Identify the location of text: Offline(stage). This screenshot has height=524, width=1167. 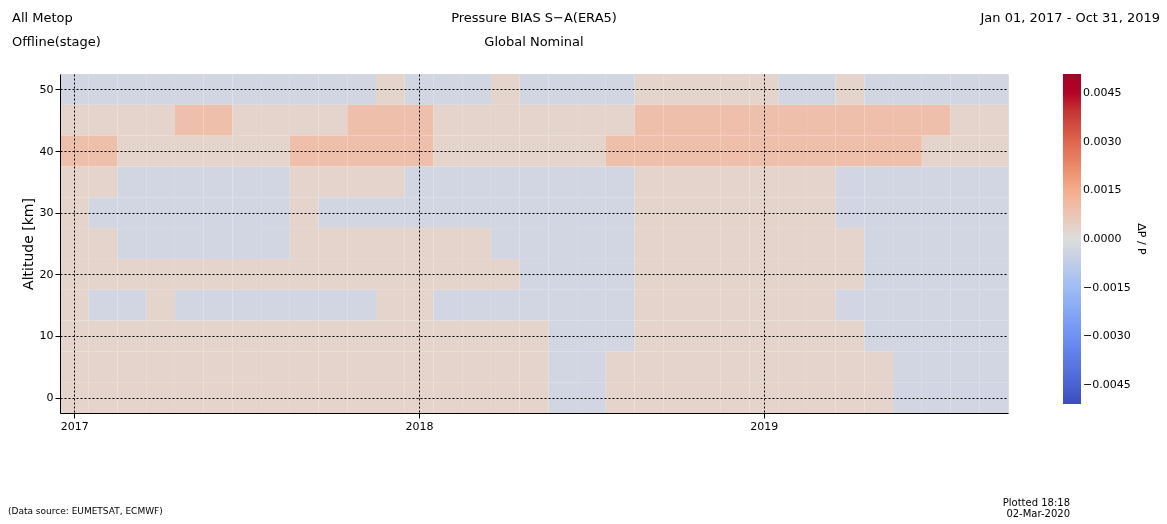
(56, 41).